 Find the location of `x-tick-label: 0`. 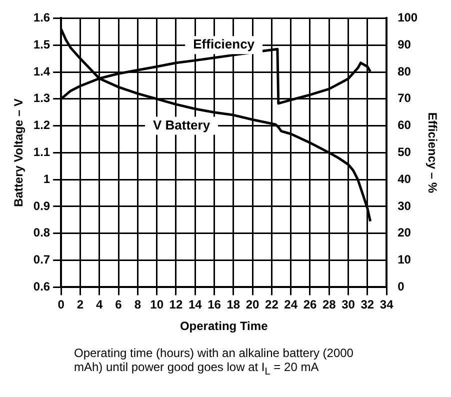

x-tick-label: 0 is located at coordinates (61, 305).